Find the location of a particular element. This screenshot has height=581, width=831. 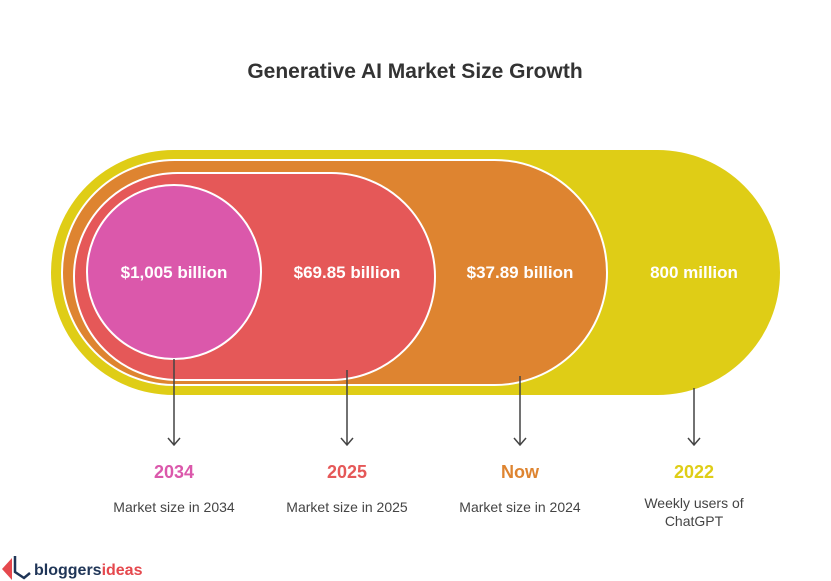

desc-now: Market size in 2024 is located at coordinates (520, 507).